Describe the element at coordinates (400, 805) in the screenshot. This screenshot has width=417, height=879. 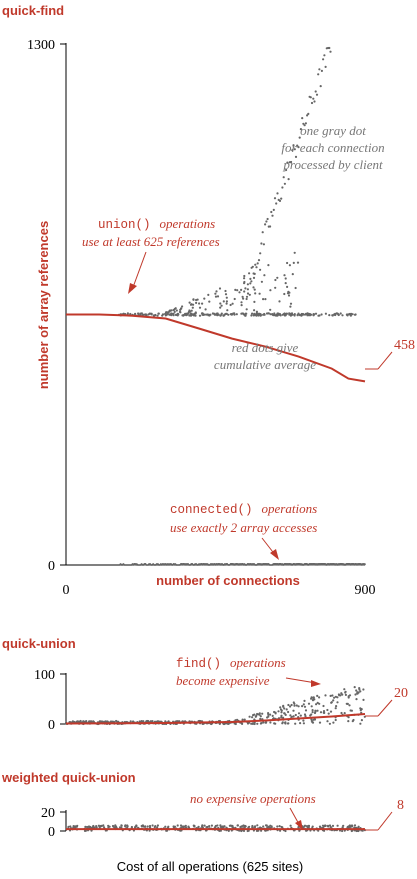
I see `wqu-end-value: 8` at that location.